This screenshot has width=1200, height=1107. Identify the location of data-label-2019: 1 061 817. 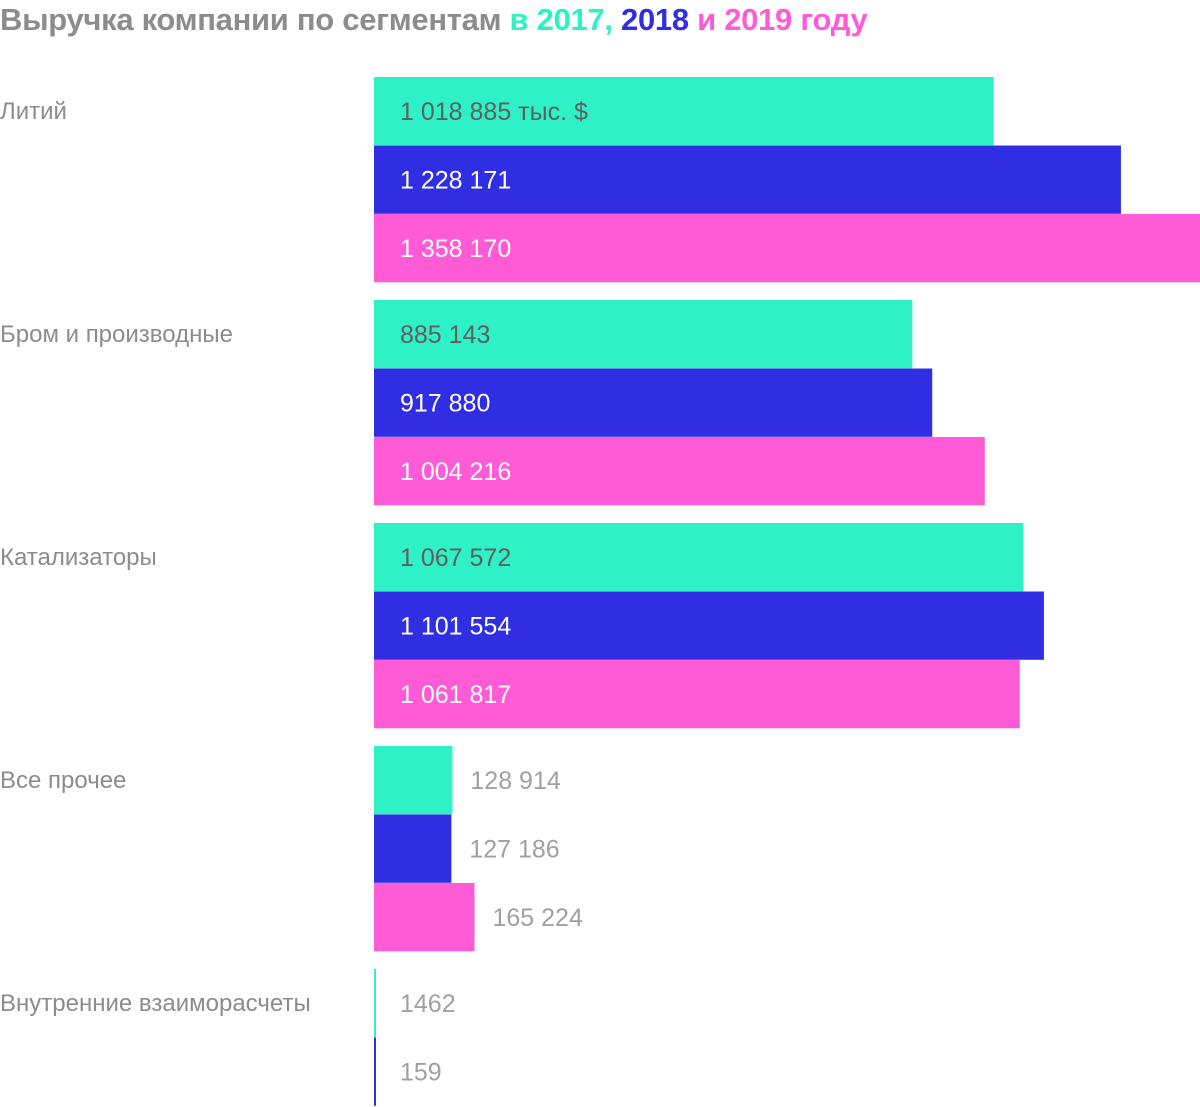
(455, 695).